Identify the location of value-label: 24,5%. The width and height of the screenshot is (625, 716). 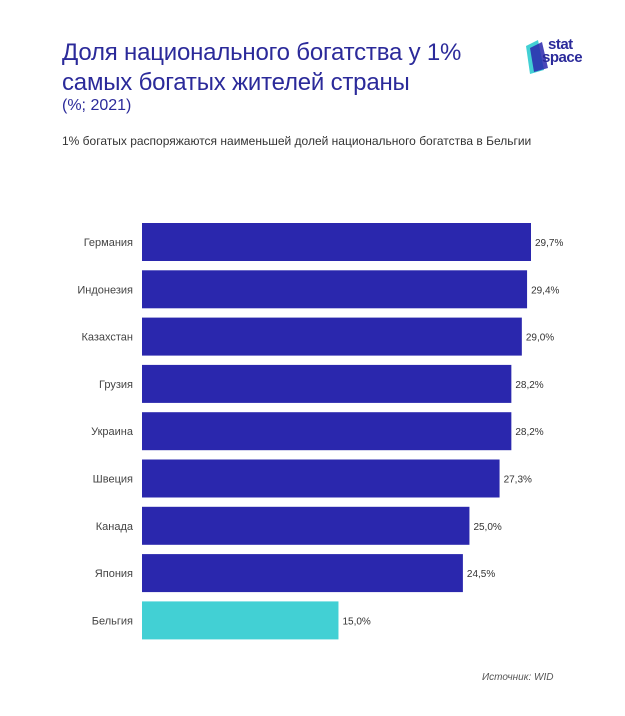
(481, 574).